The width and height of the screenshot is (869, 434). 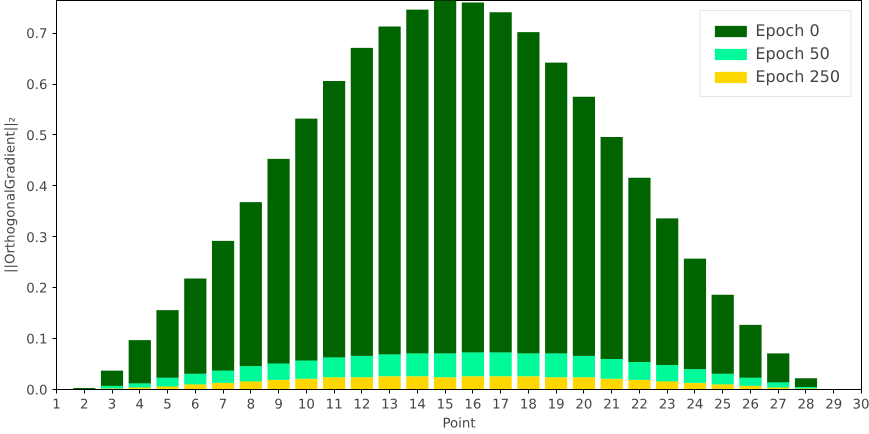 What do you see at coordinates (797, 76) in the screenshot?
I see `legend-label: Epoch 250` at bounding box center [797, 76].